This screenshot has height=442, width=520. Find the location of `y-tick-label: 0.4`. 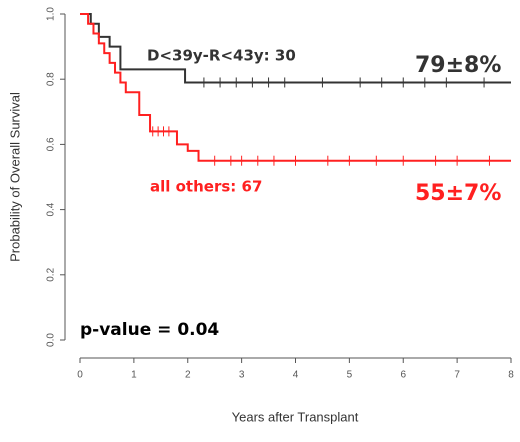

y-tick-label: 0.4 is located at coordinates (51, 209).